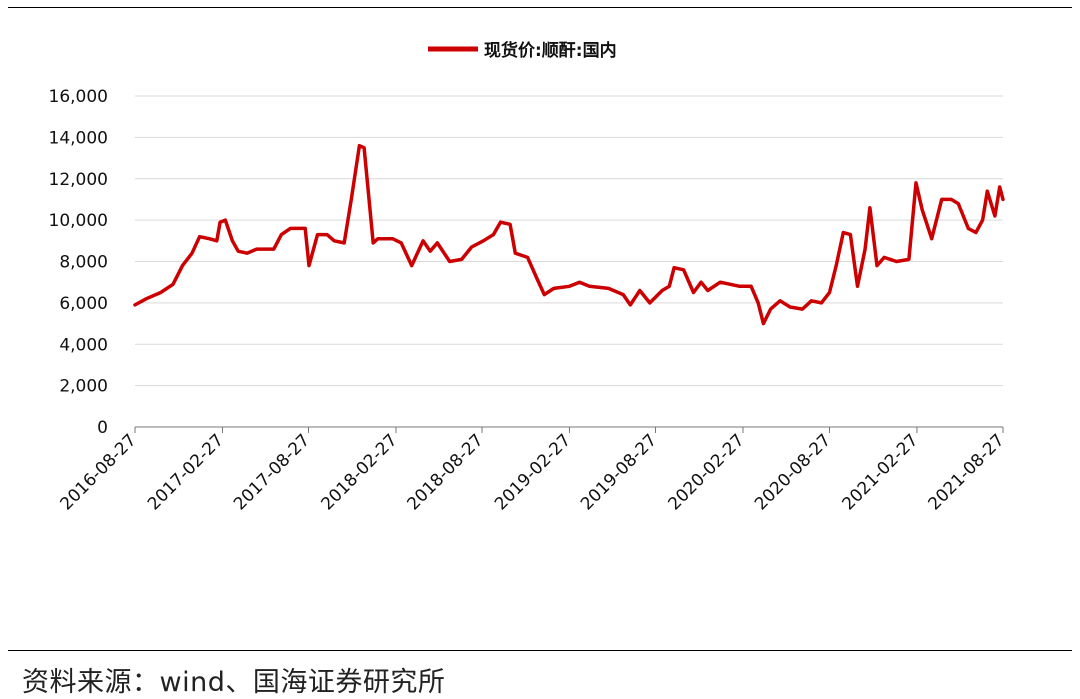 The image size is (1080, 699). What do you see at coordinates (186, 472) in the screenshot?
I see `x-tick-label: 2017-02-27` at bounding box center [186, 472].